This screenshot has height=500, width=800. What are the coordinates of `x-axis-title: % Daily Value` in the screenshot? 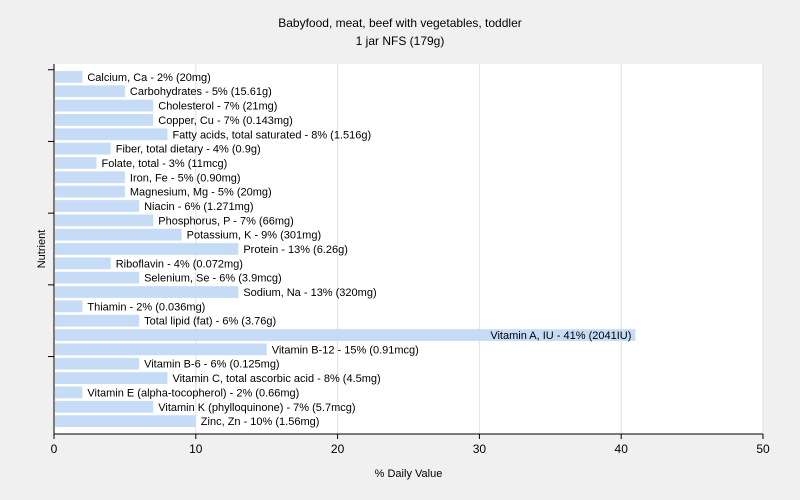 It's located at (409, 474).